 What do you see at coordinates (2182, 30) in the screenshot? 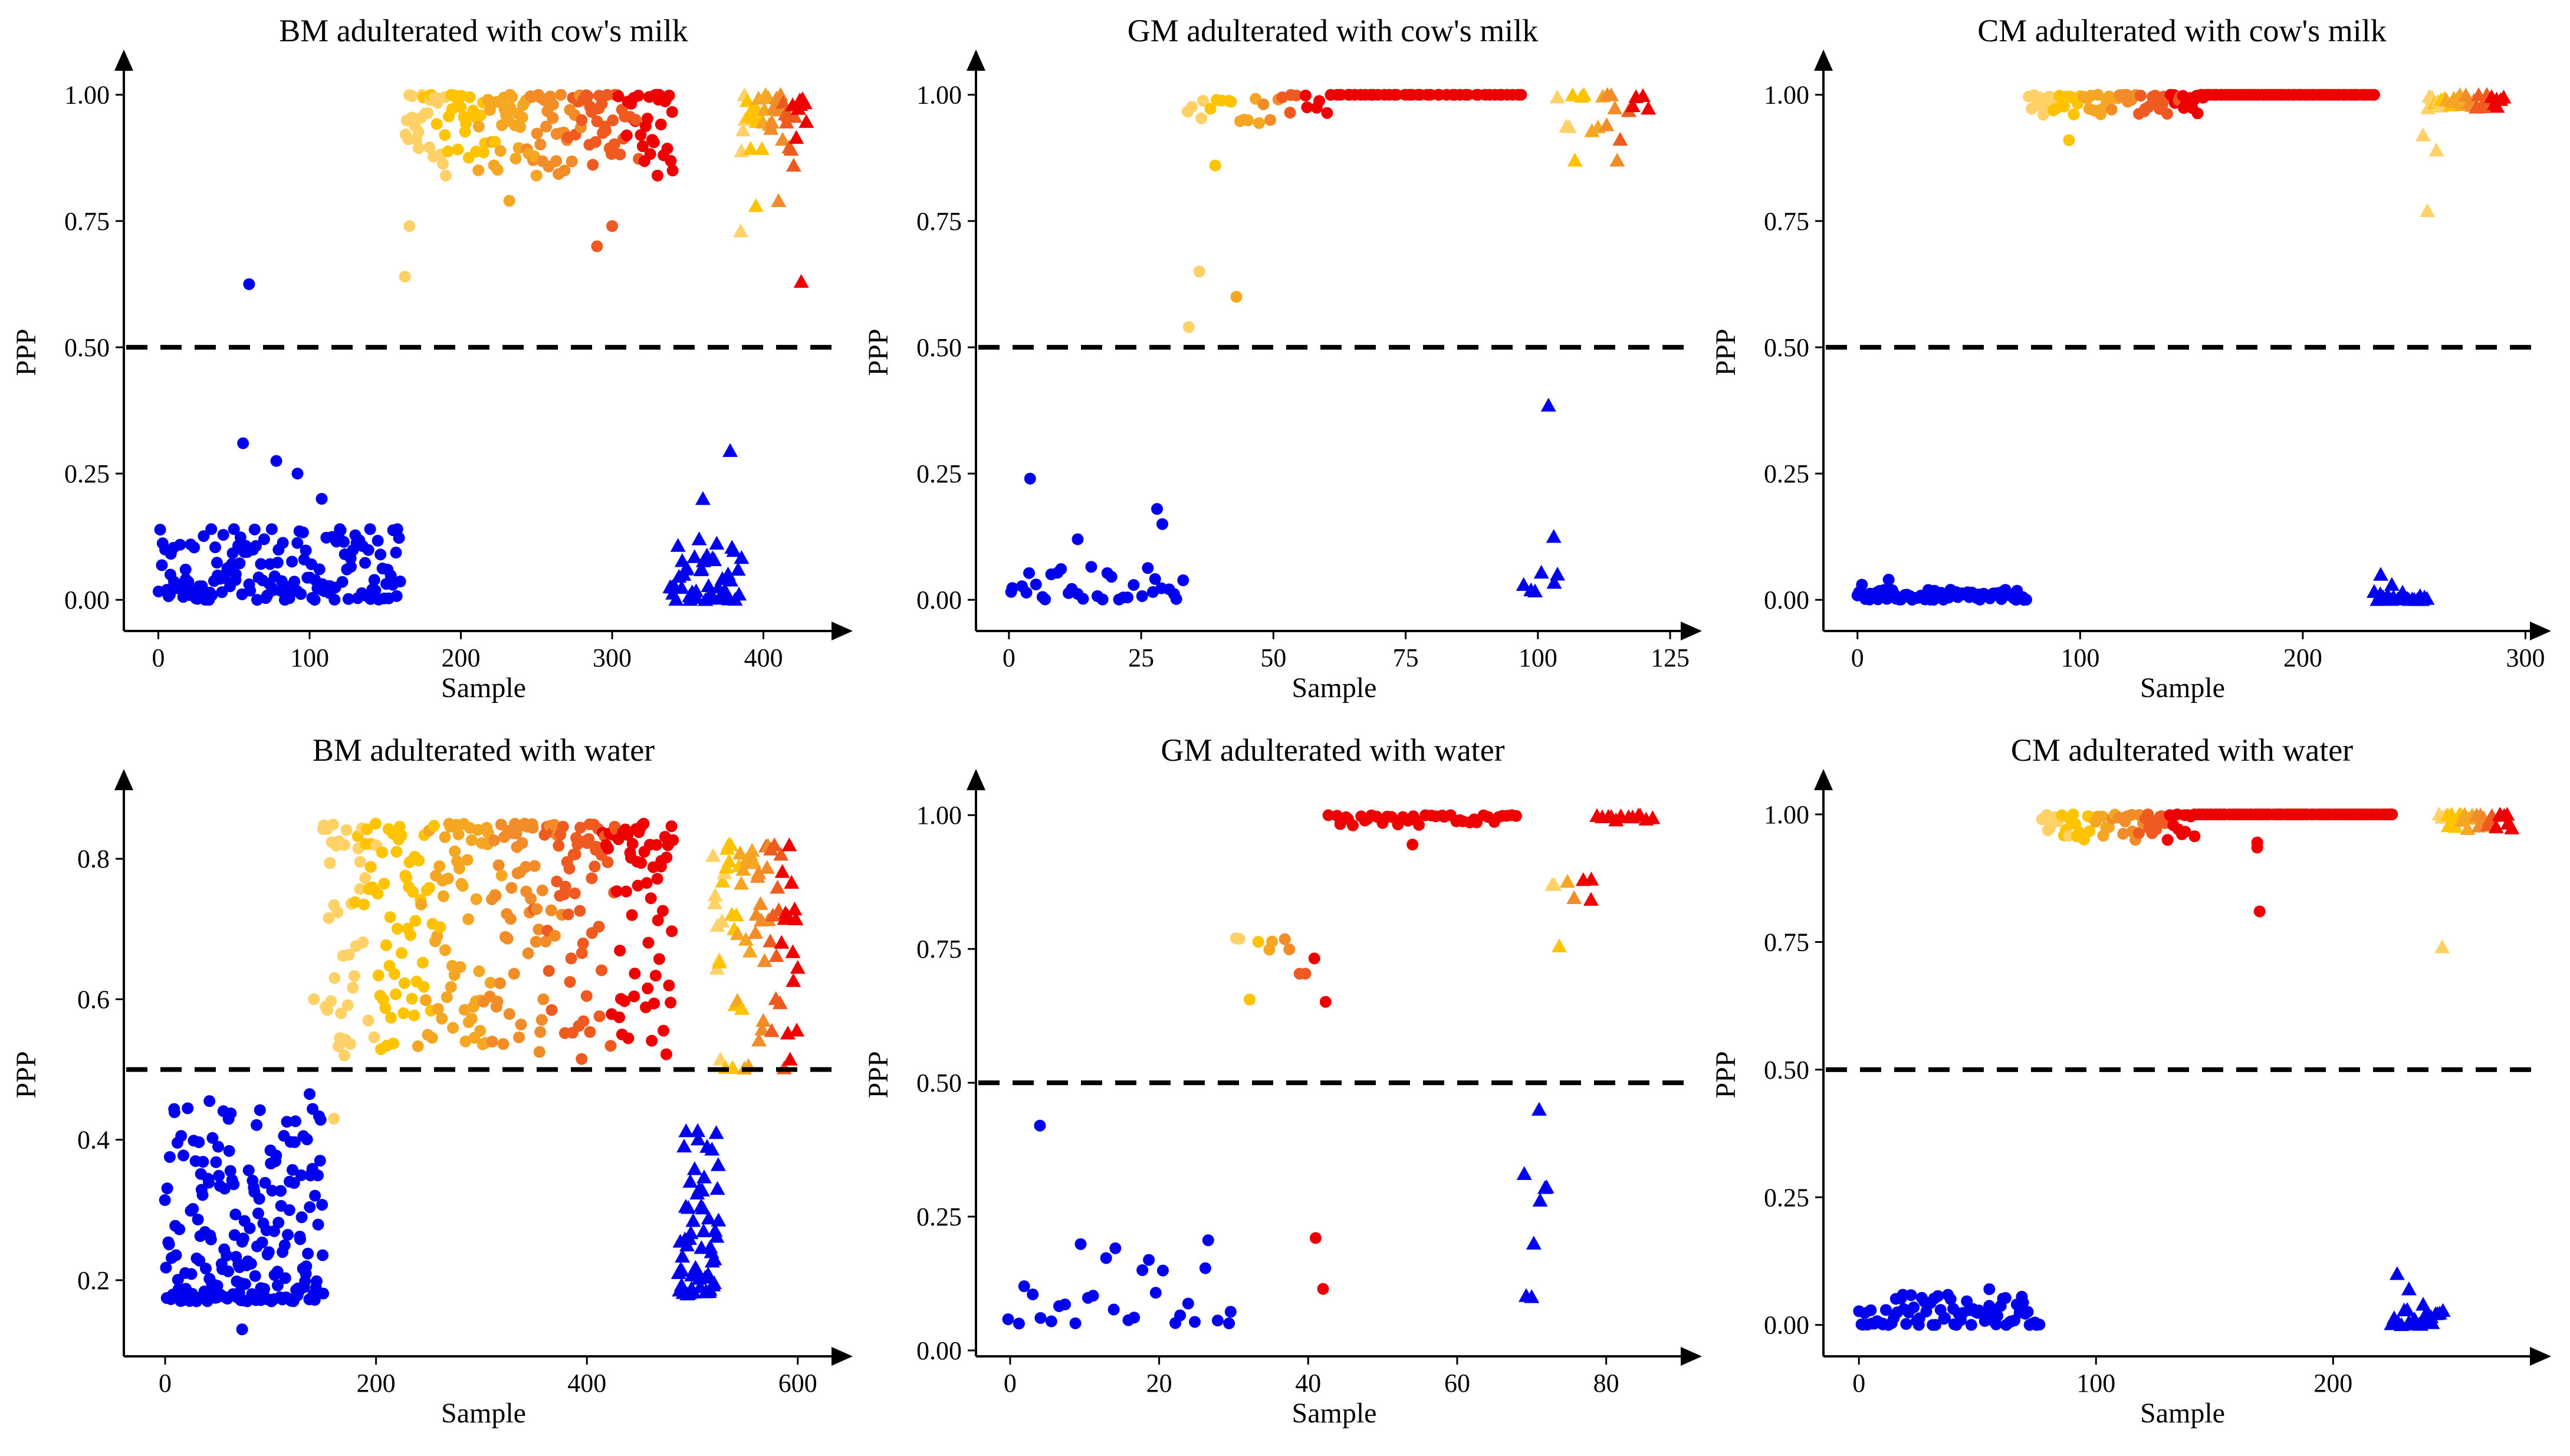
I see `chart-title: CM adulterated with cow's milk` at bounding box center [2182, 30].